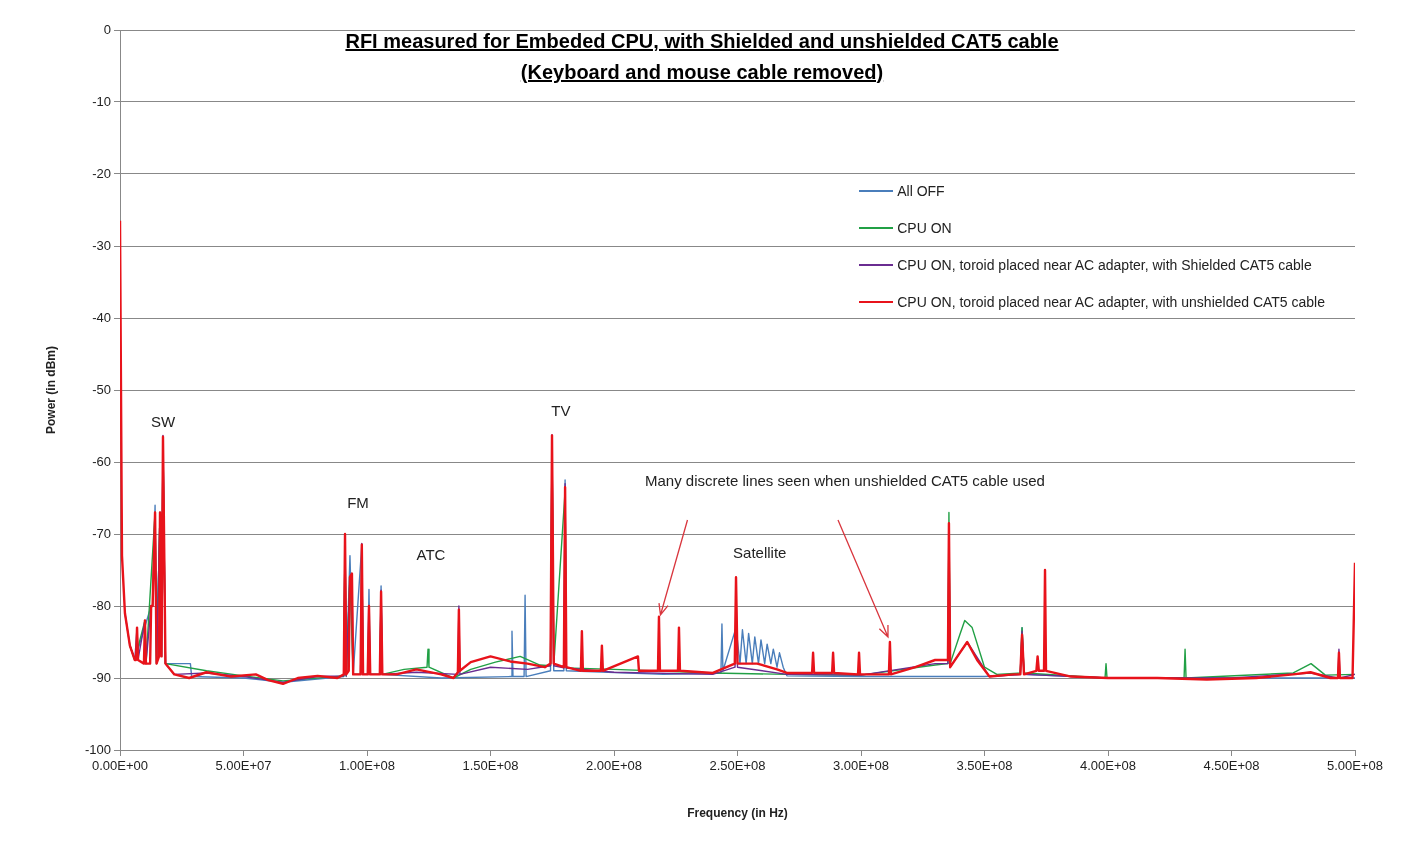 This screenshot has width=1404, height=842. I want to click on y-tick-label: -80, so click(101, 605).